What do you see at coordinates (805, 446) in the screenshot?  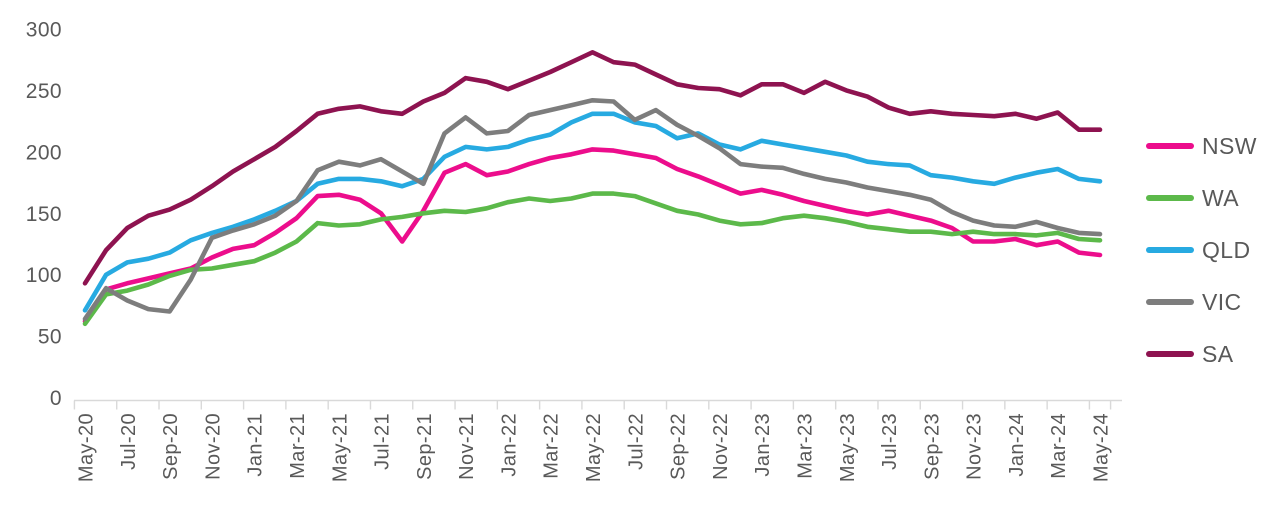 I see `x-axis-label: Mar-23` at bounding box center [805, 446].